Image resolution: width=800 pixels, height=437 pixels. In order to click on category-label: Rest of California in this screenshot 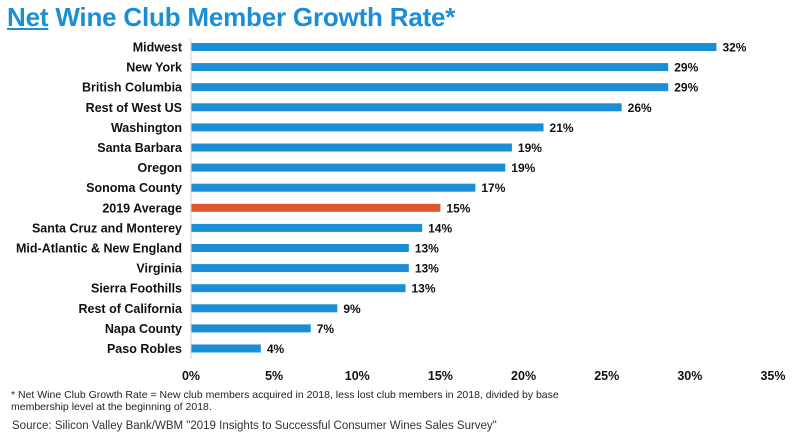, I will do `click(131, 309)`.